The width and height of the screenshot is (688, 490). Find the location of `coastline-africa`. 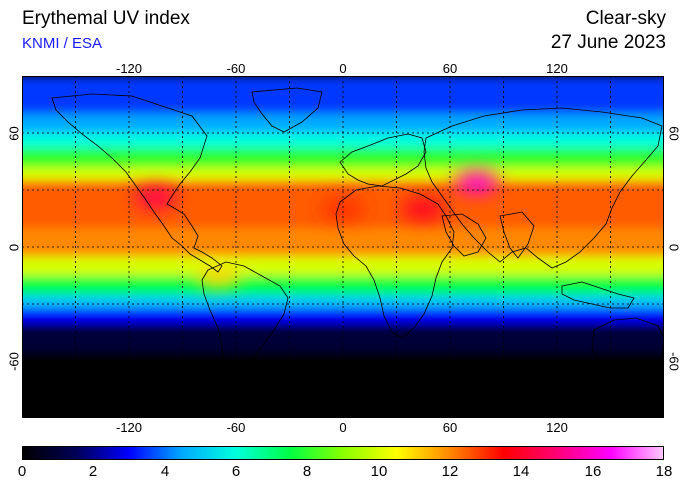

coastline-africa is located at coordinates (395, 262).